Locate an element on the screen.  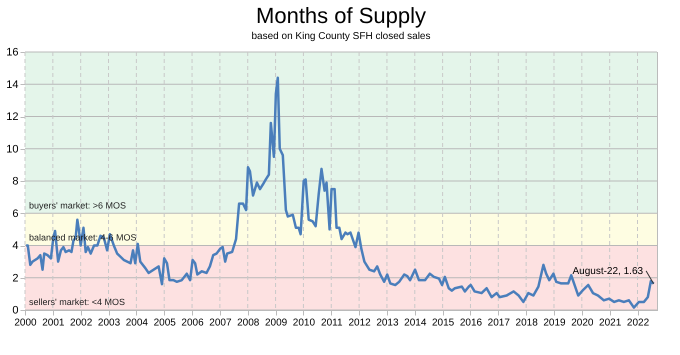
x-tick-label: 2018 is located at coordinates (527, 323).